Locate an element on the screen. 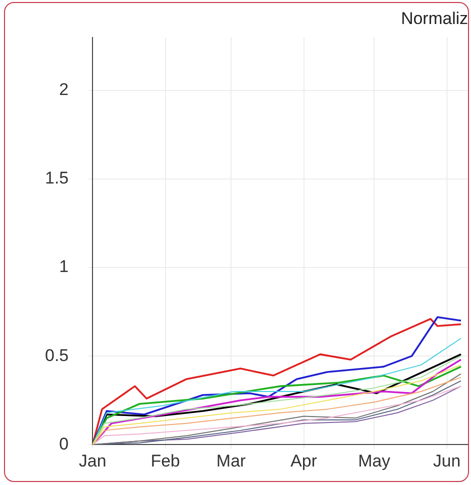 The image size is (471, 485). y-tick-label: 0.5 is located at coordinates (56, 355).